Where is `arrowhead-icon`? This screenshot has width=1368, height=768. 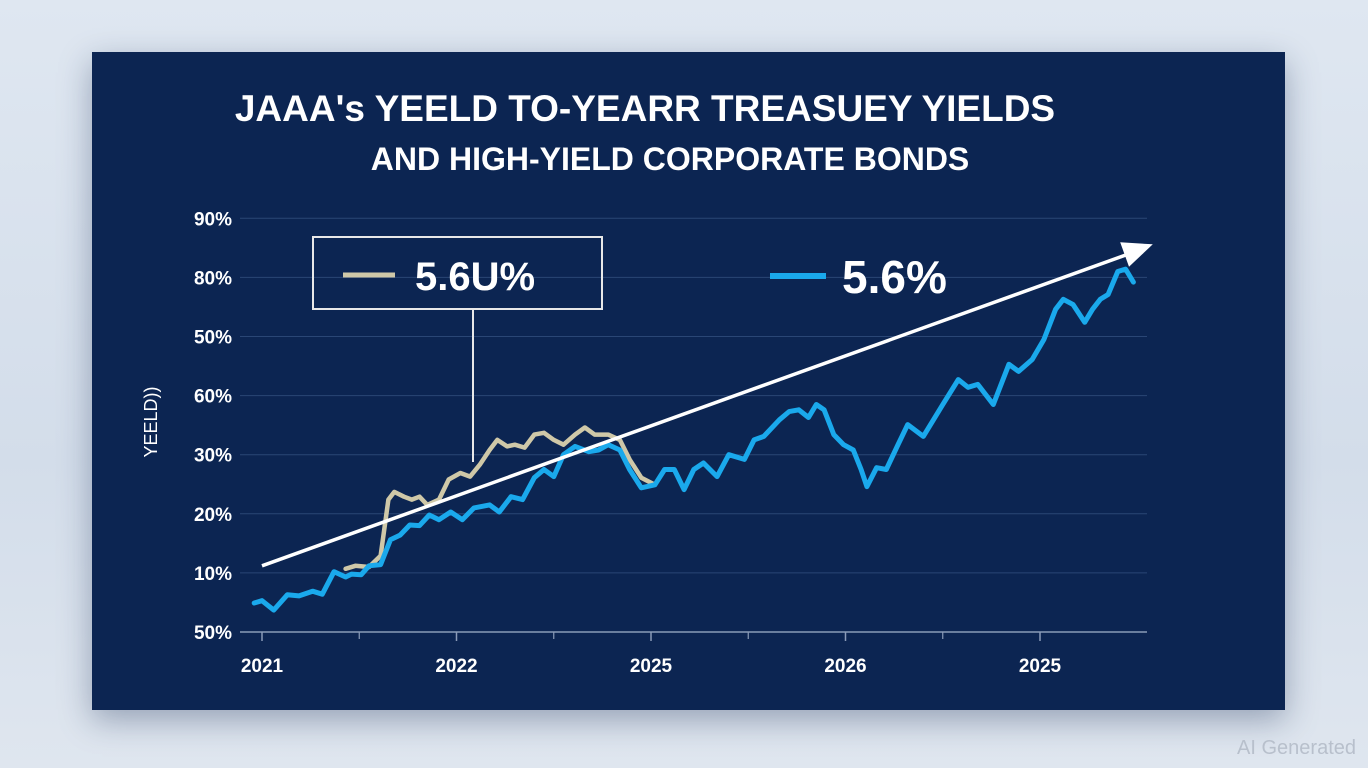
arrowhead-icon is located at coordinates (1136, 254).